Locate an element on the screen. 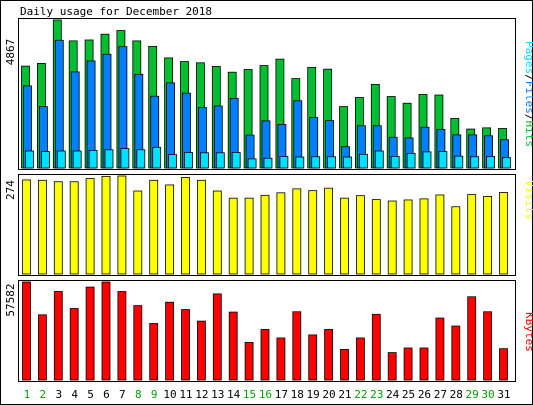  day-tick-label: 20 is located at coordinates (328, 394).